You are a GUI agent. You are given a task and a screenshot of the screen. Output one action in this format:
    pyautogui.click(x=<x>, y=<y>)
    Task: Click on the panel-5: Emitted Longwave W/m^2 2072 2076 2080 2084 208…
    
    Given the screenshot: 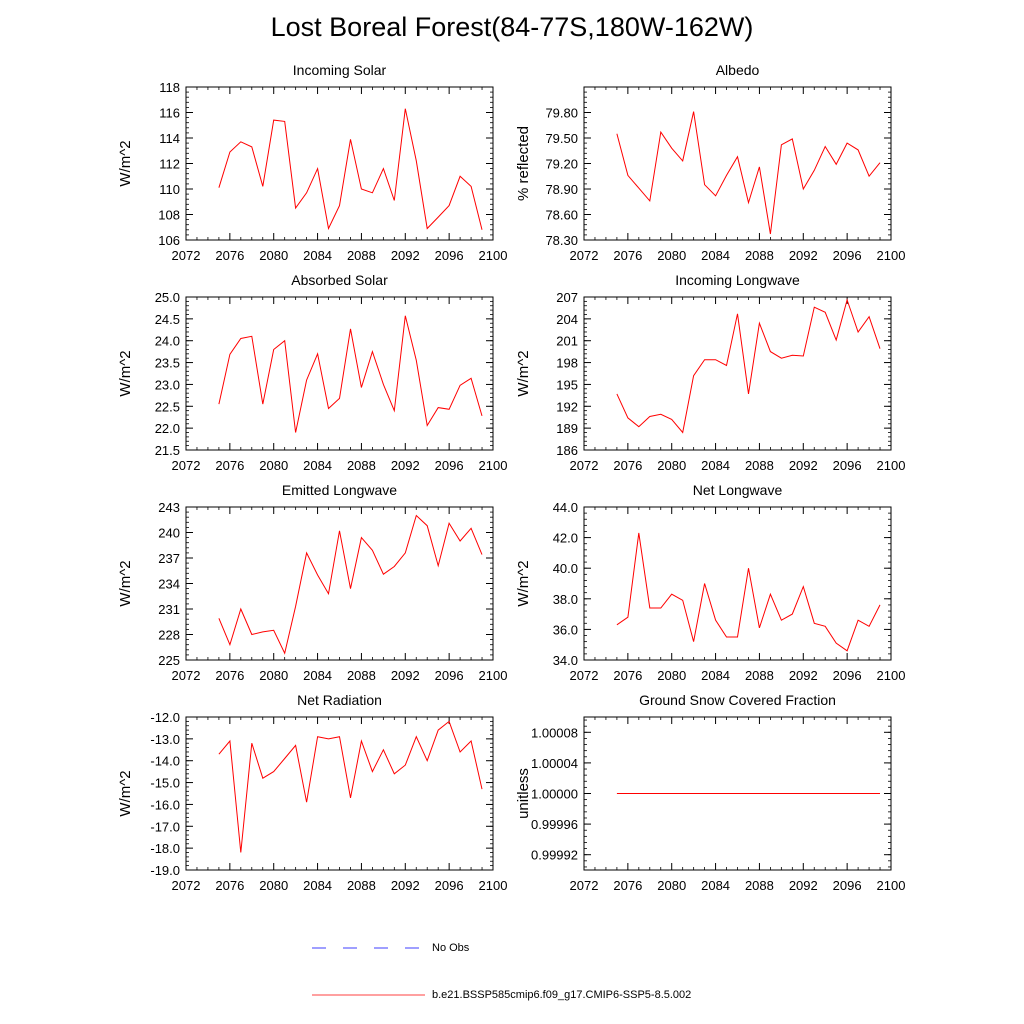 What is the action you would take?
    pyautogui.click(x=312, y=582)
    